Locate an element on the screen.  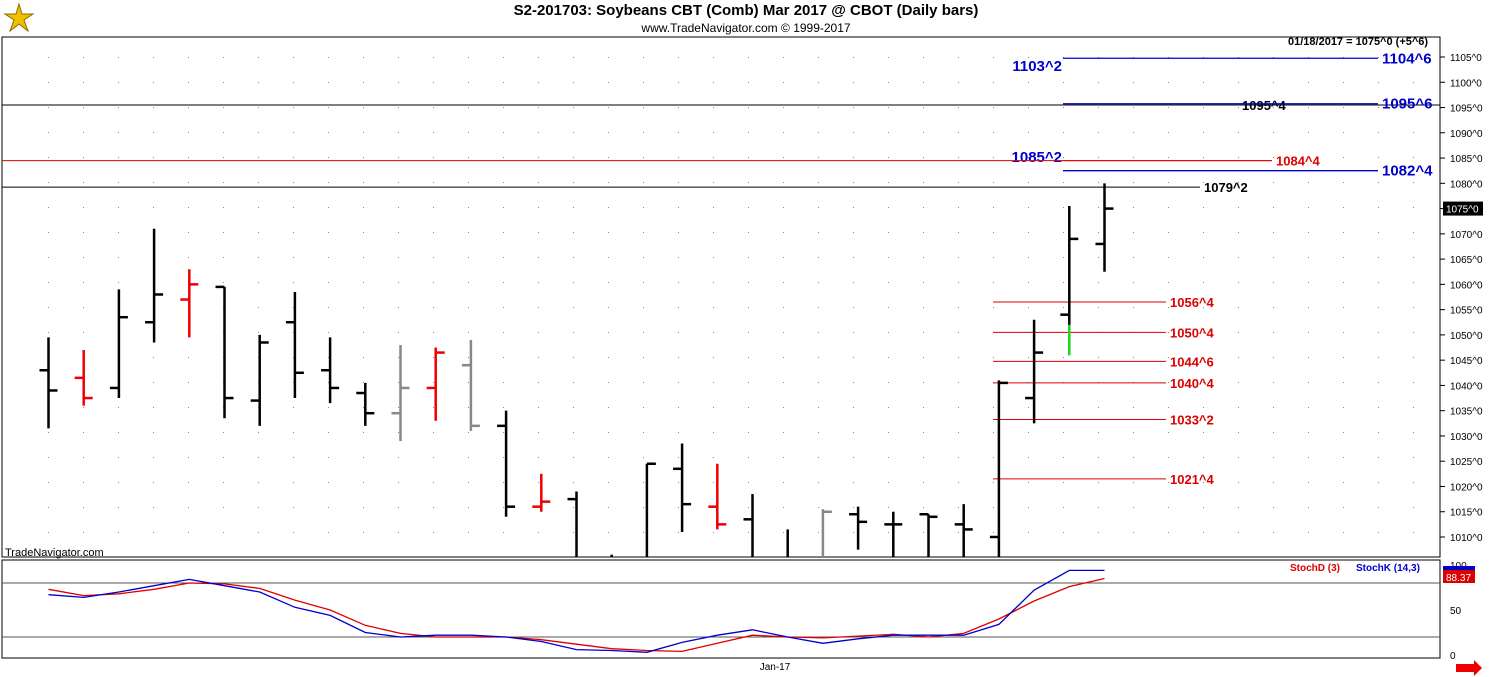
stoch-last-value: 88.37 is located at coordinates (1458, 578).